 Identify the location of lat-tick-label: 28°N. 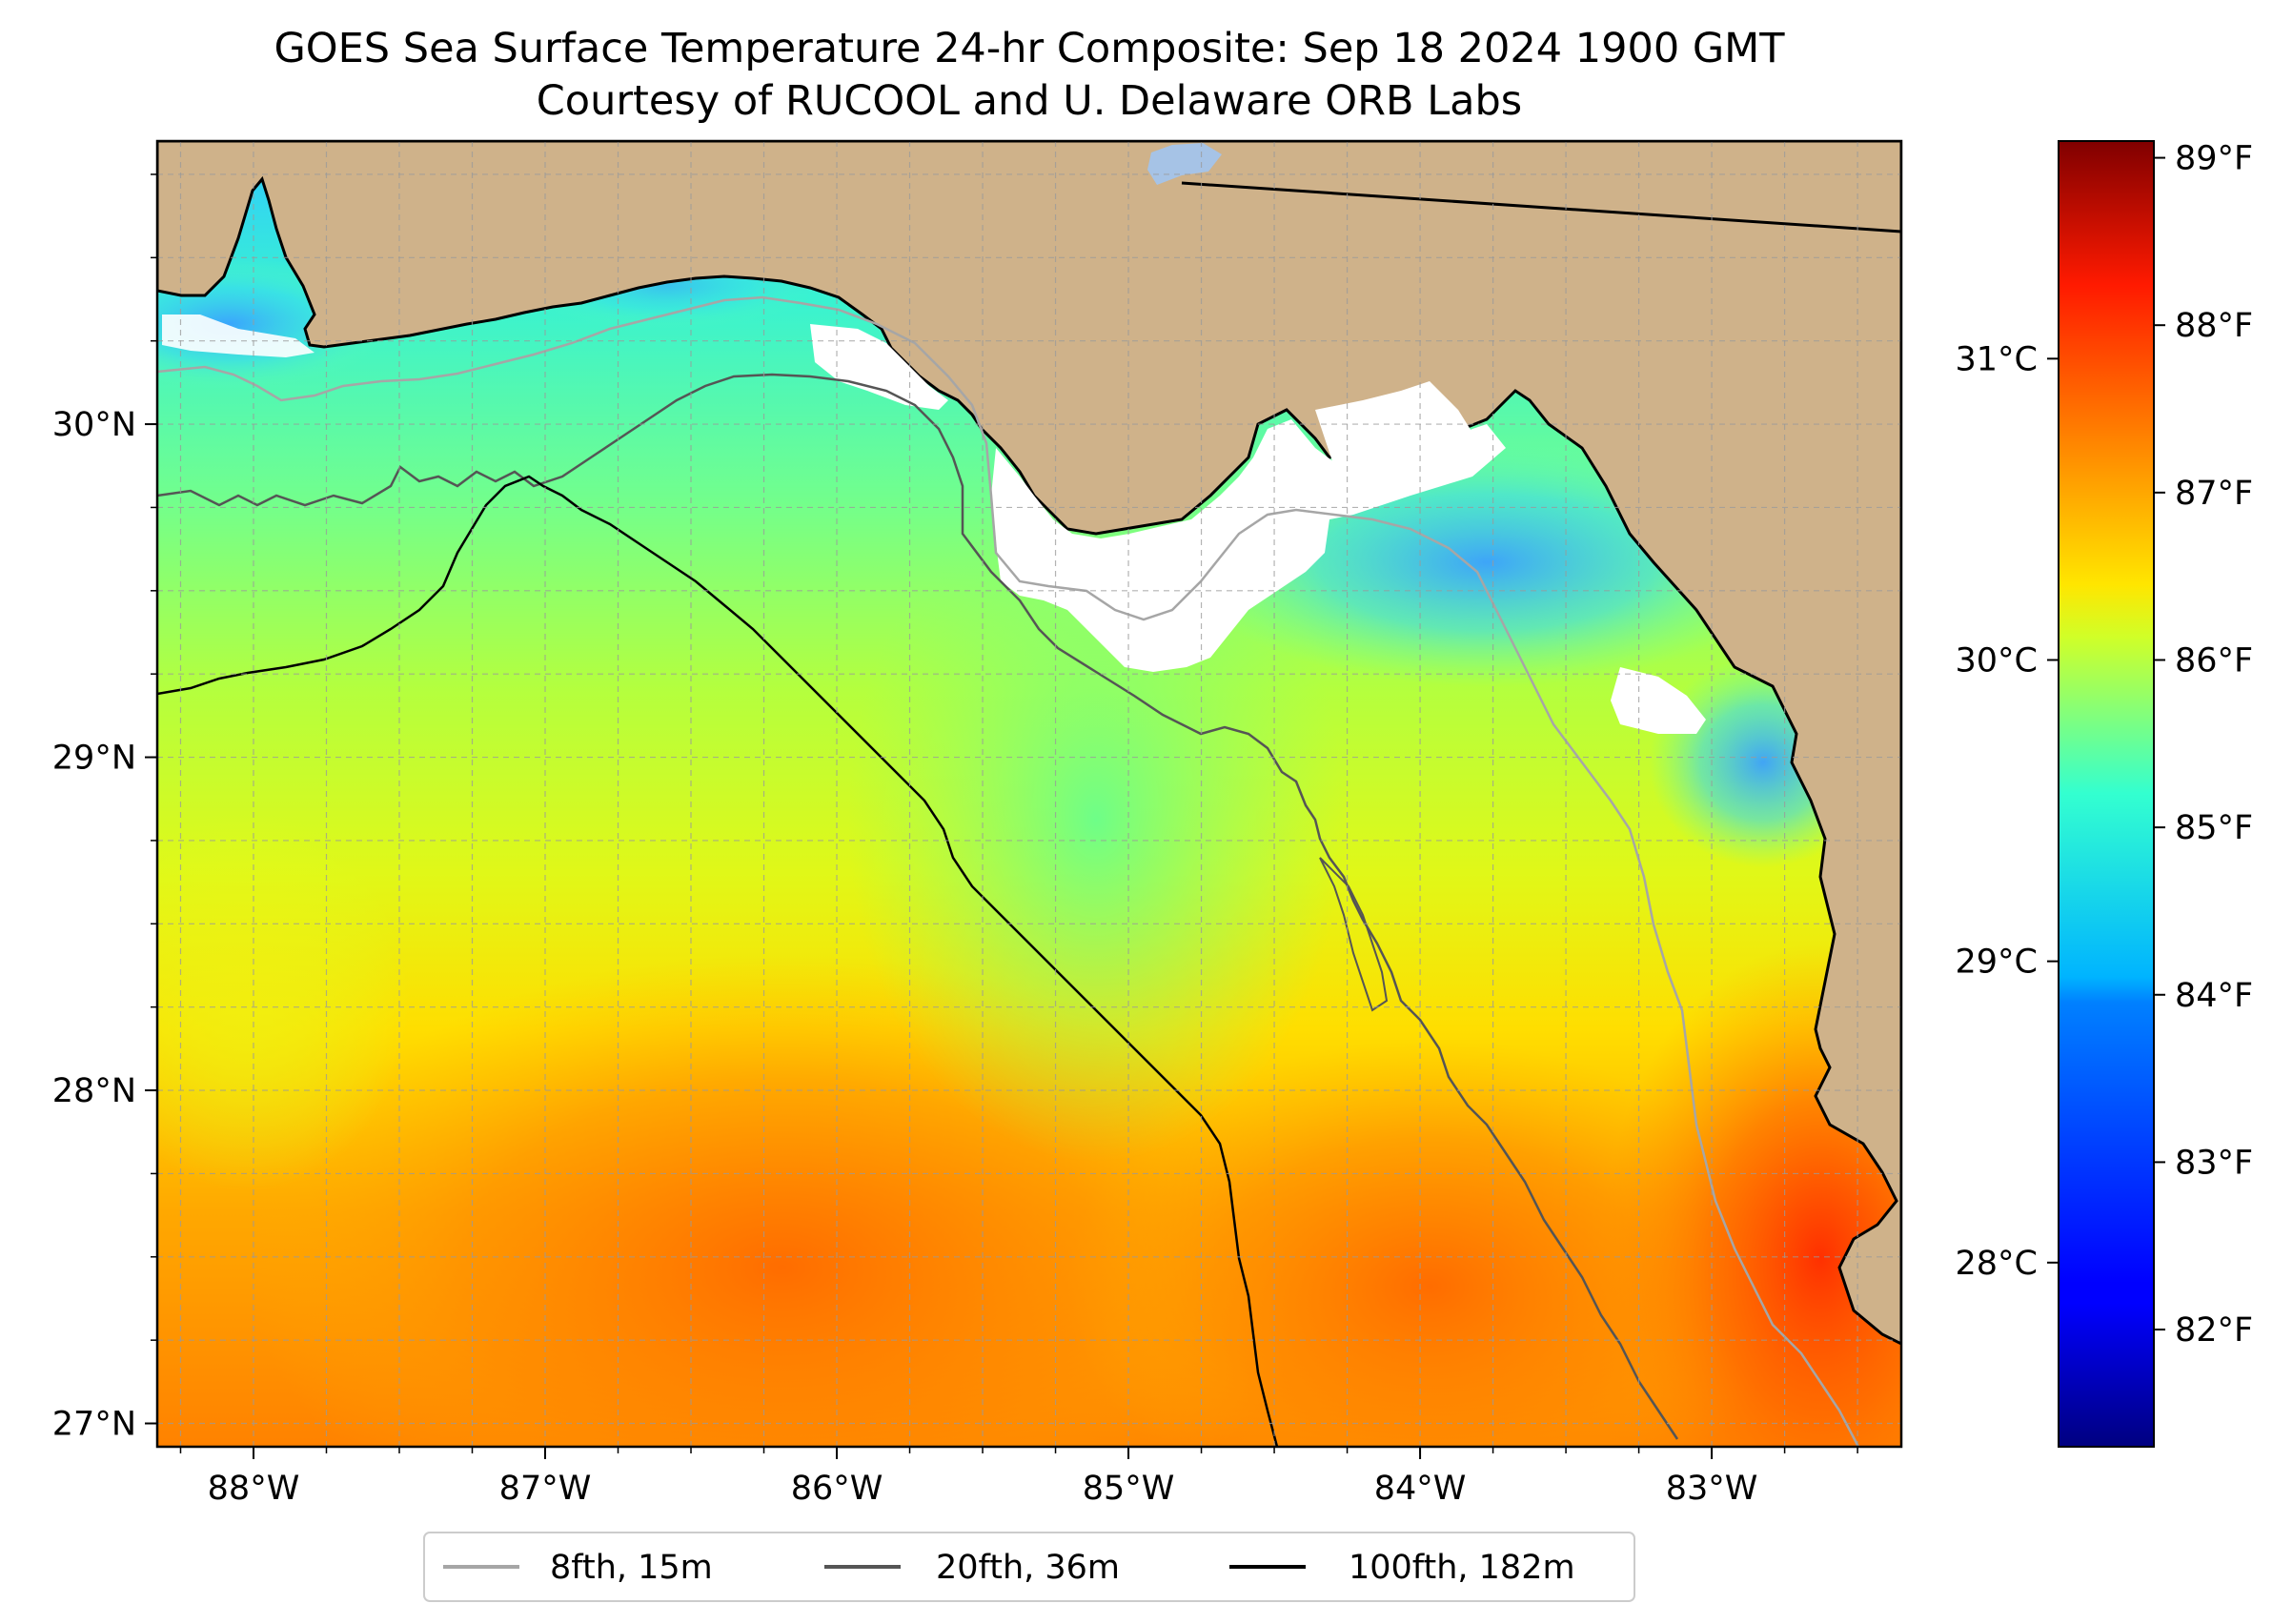
(94, 1091).